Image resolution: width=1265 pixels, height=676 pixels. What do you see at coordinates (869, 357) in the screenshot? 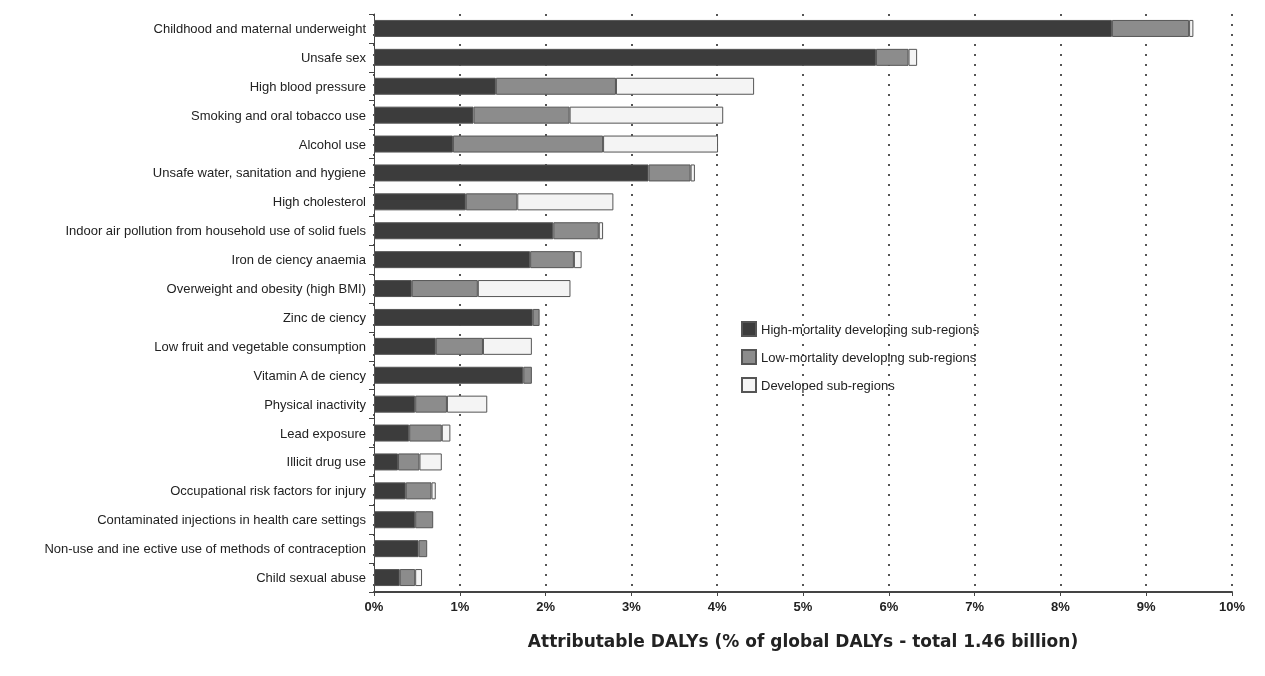
I see `legend-label: Low-mortality developing sub-regions` at bounding box center [869, 357].